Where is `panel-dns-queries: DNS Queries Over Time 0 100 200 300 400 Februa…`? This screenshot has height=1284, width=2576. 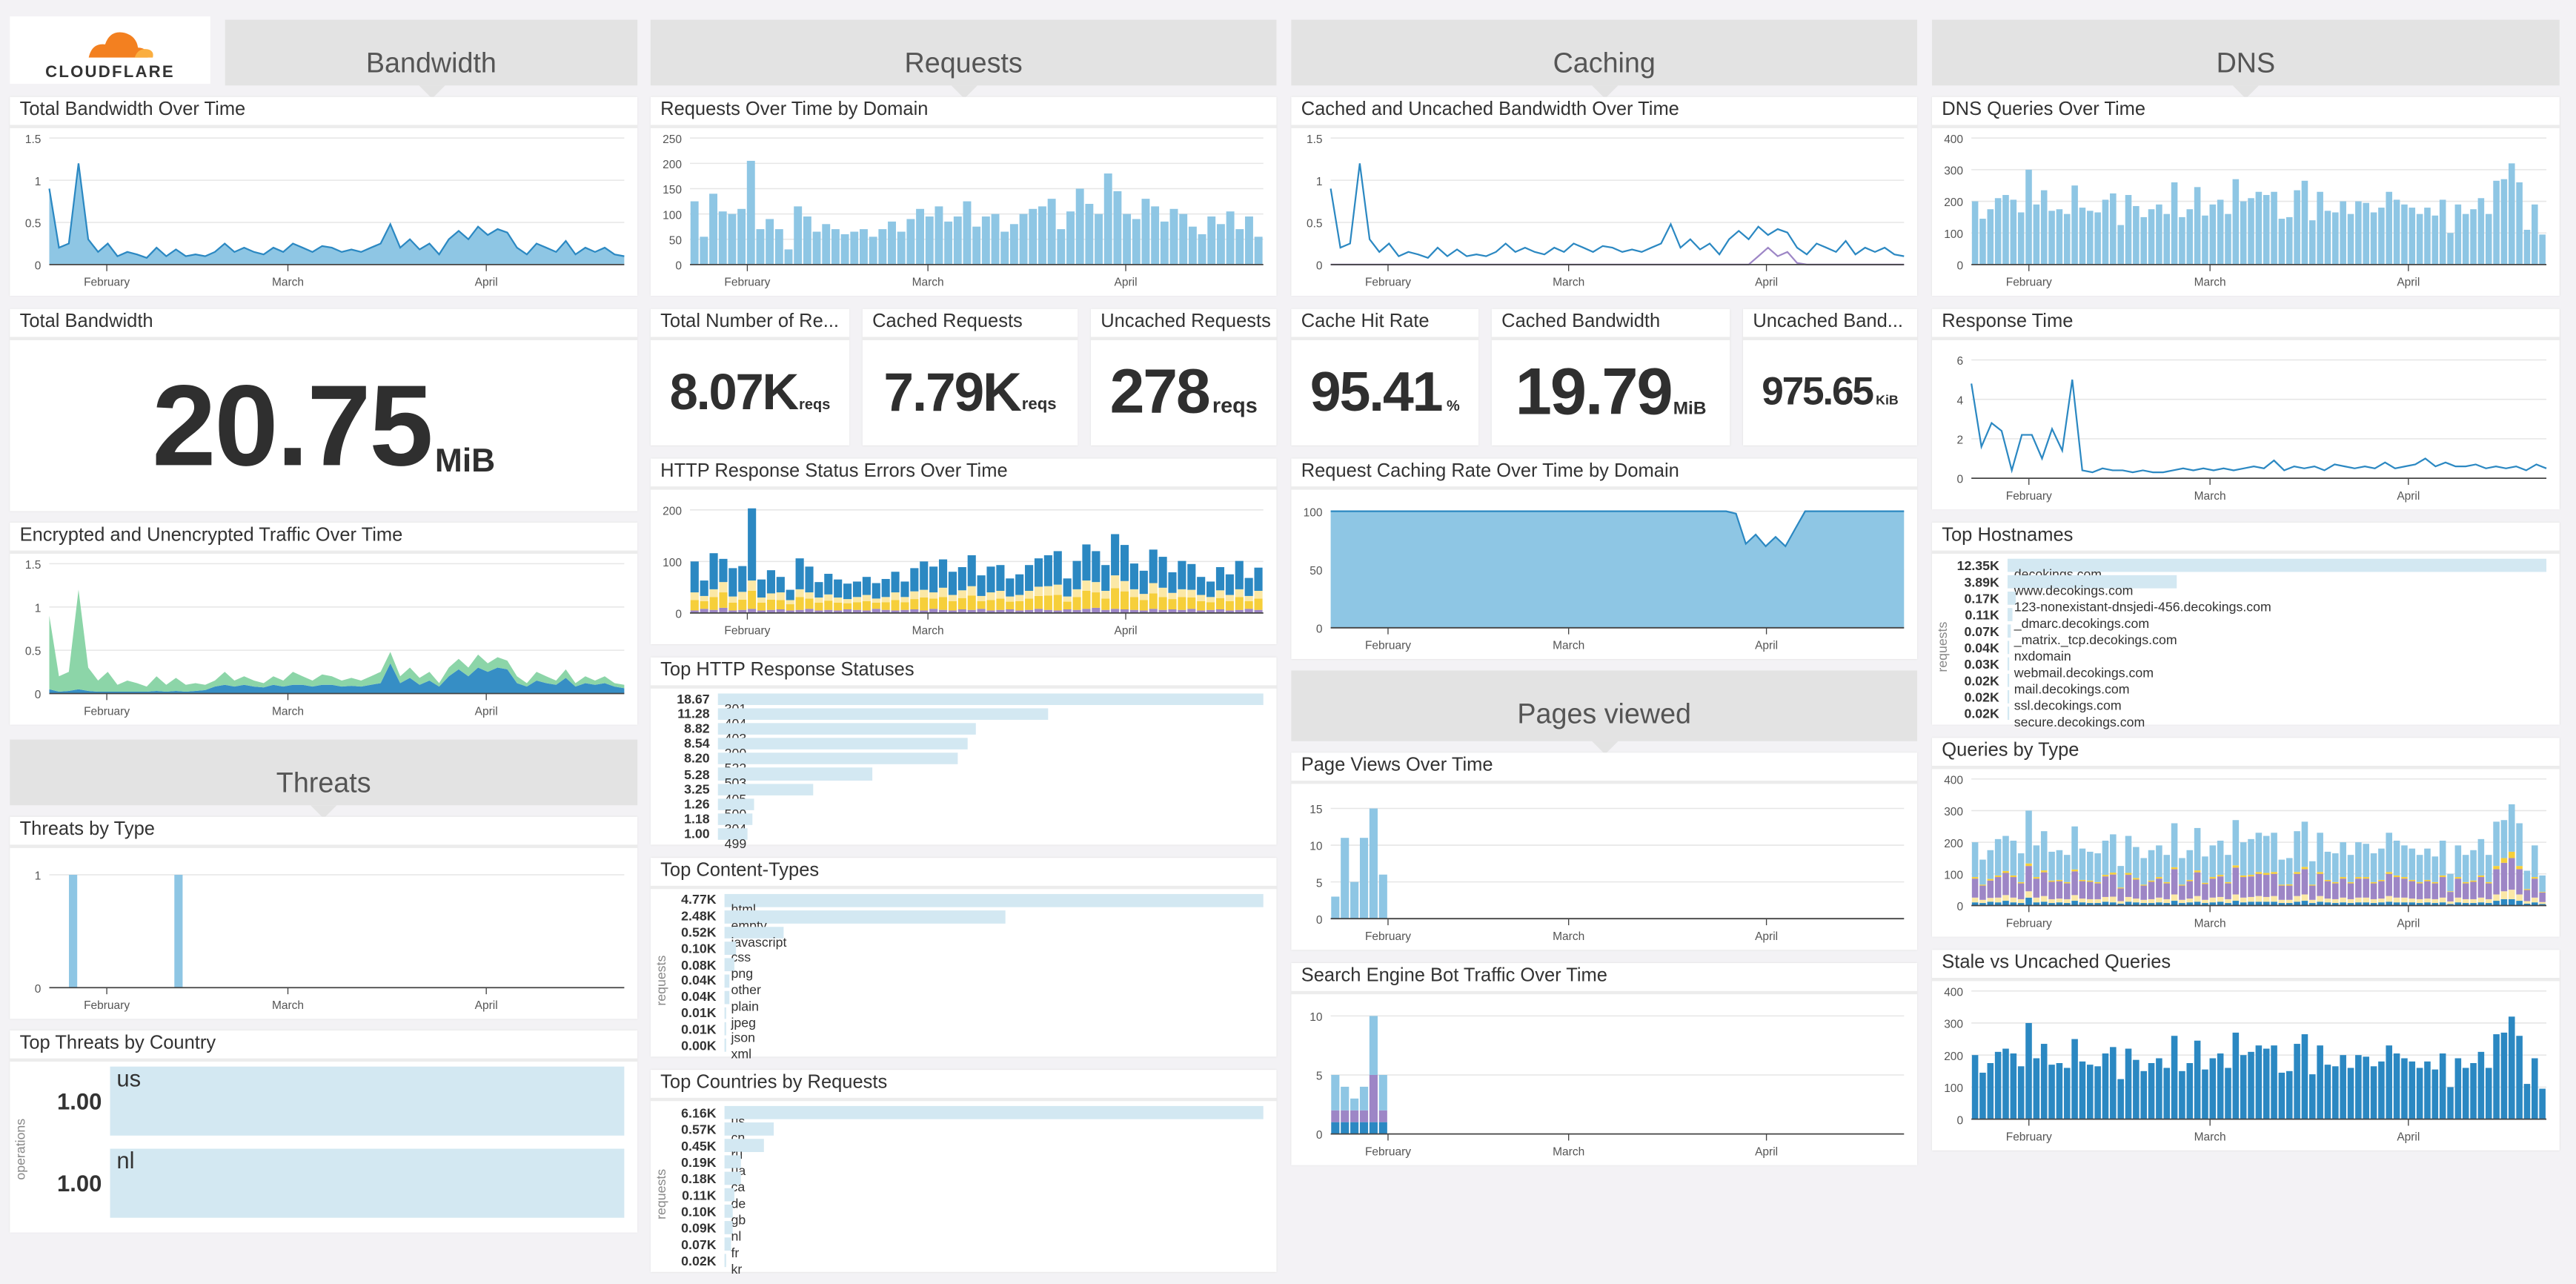
panel-dns-queries: DNS Queries Over Time 0 100 200 300 400 Februa… is located at coordinates (2245, 196).